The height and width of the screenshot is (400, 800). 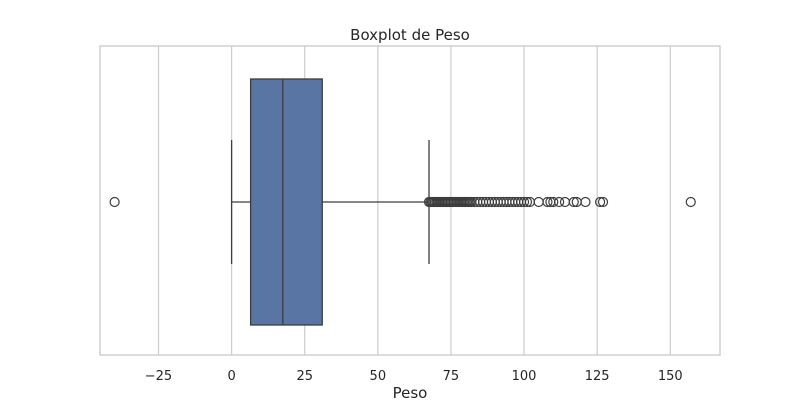 I want to click on iqr-box, so click(x=286, y=202).